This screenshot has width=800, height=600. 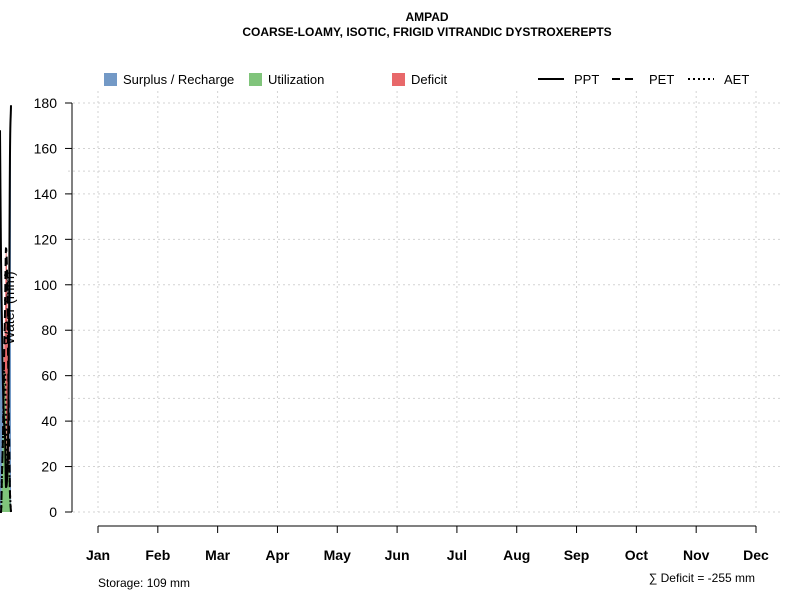 I want to click on deficit-total: ∑ Deficit = -255 mm, so click(x=702, y=578).